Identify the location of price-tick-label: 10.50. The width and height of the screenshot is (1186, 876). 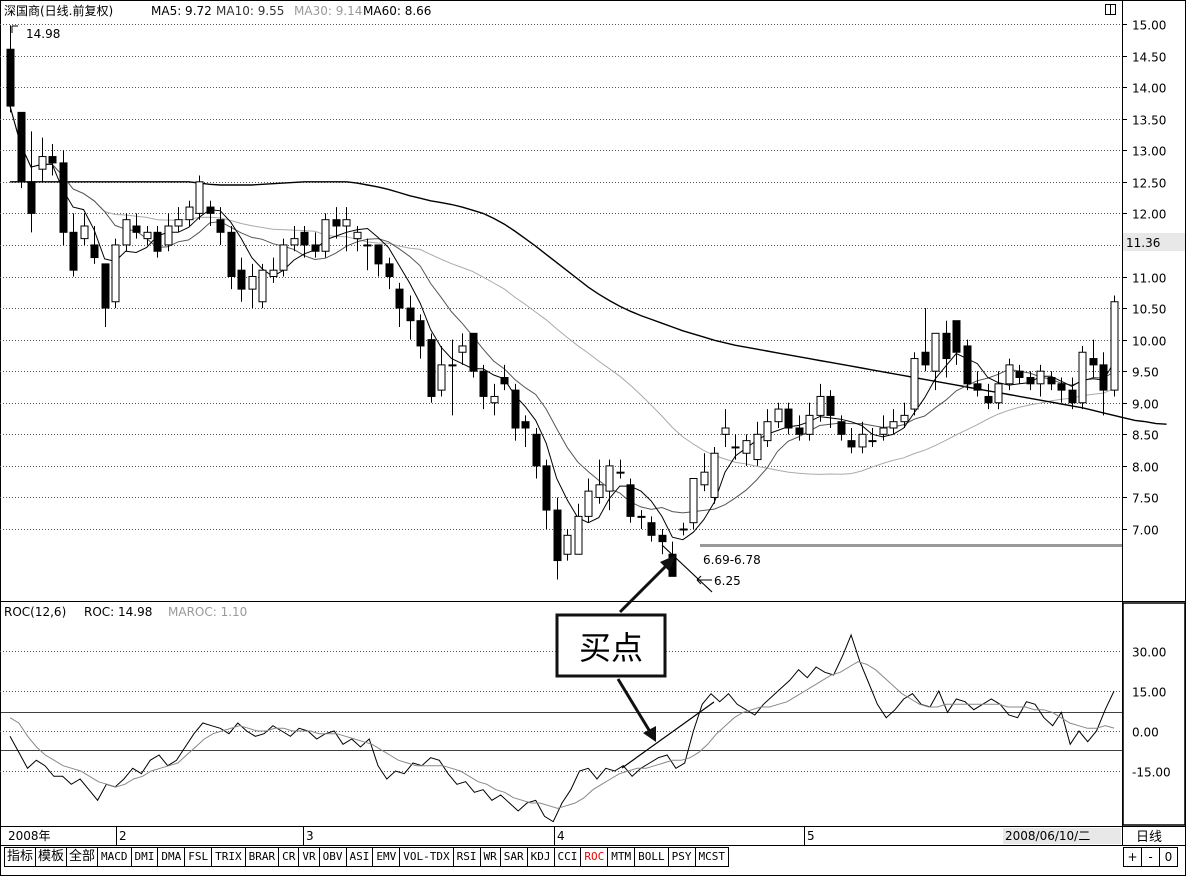
(1149, 310).